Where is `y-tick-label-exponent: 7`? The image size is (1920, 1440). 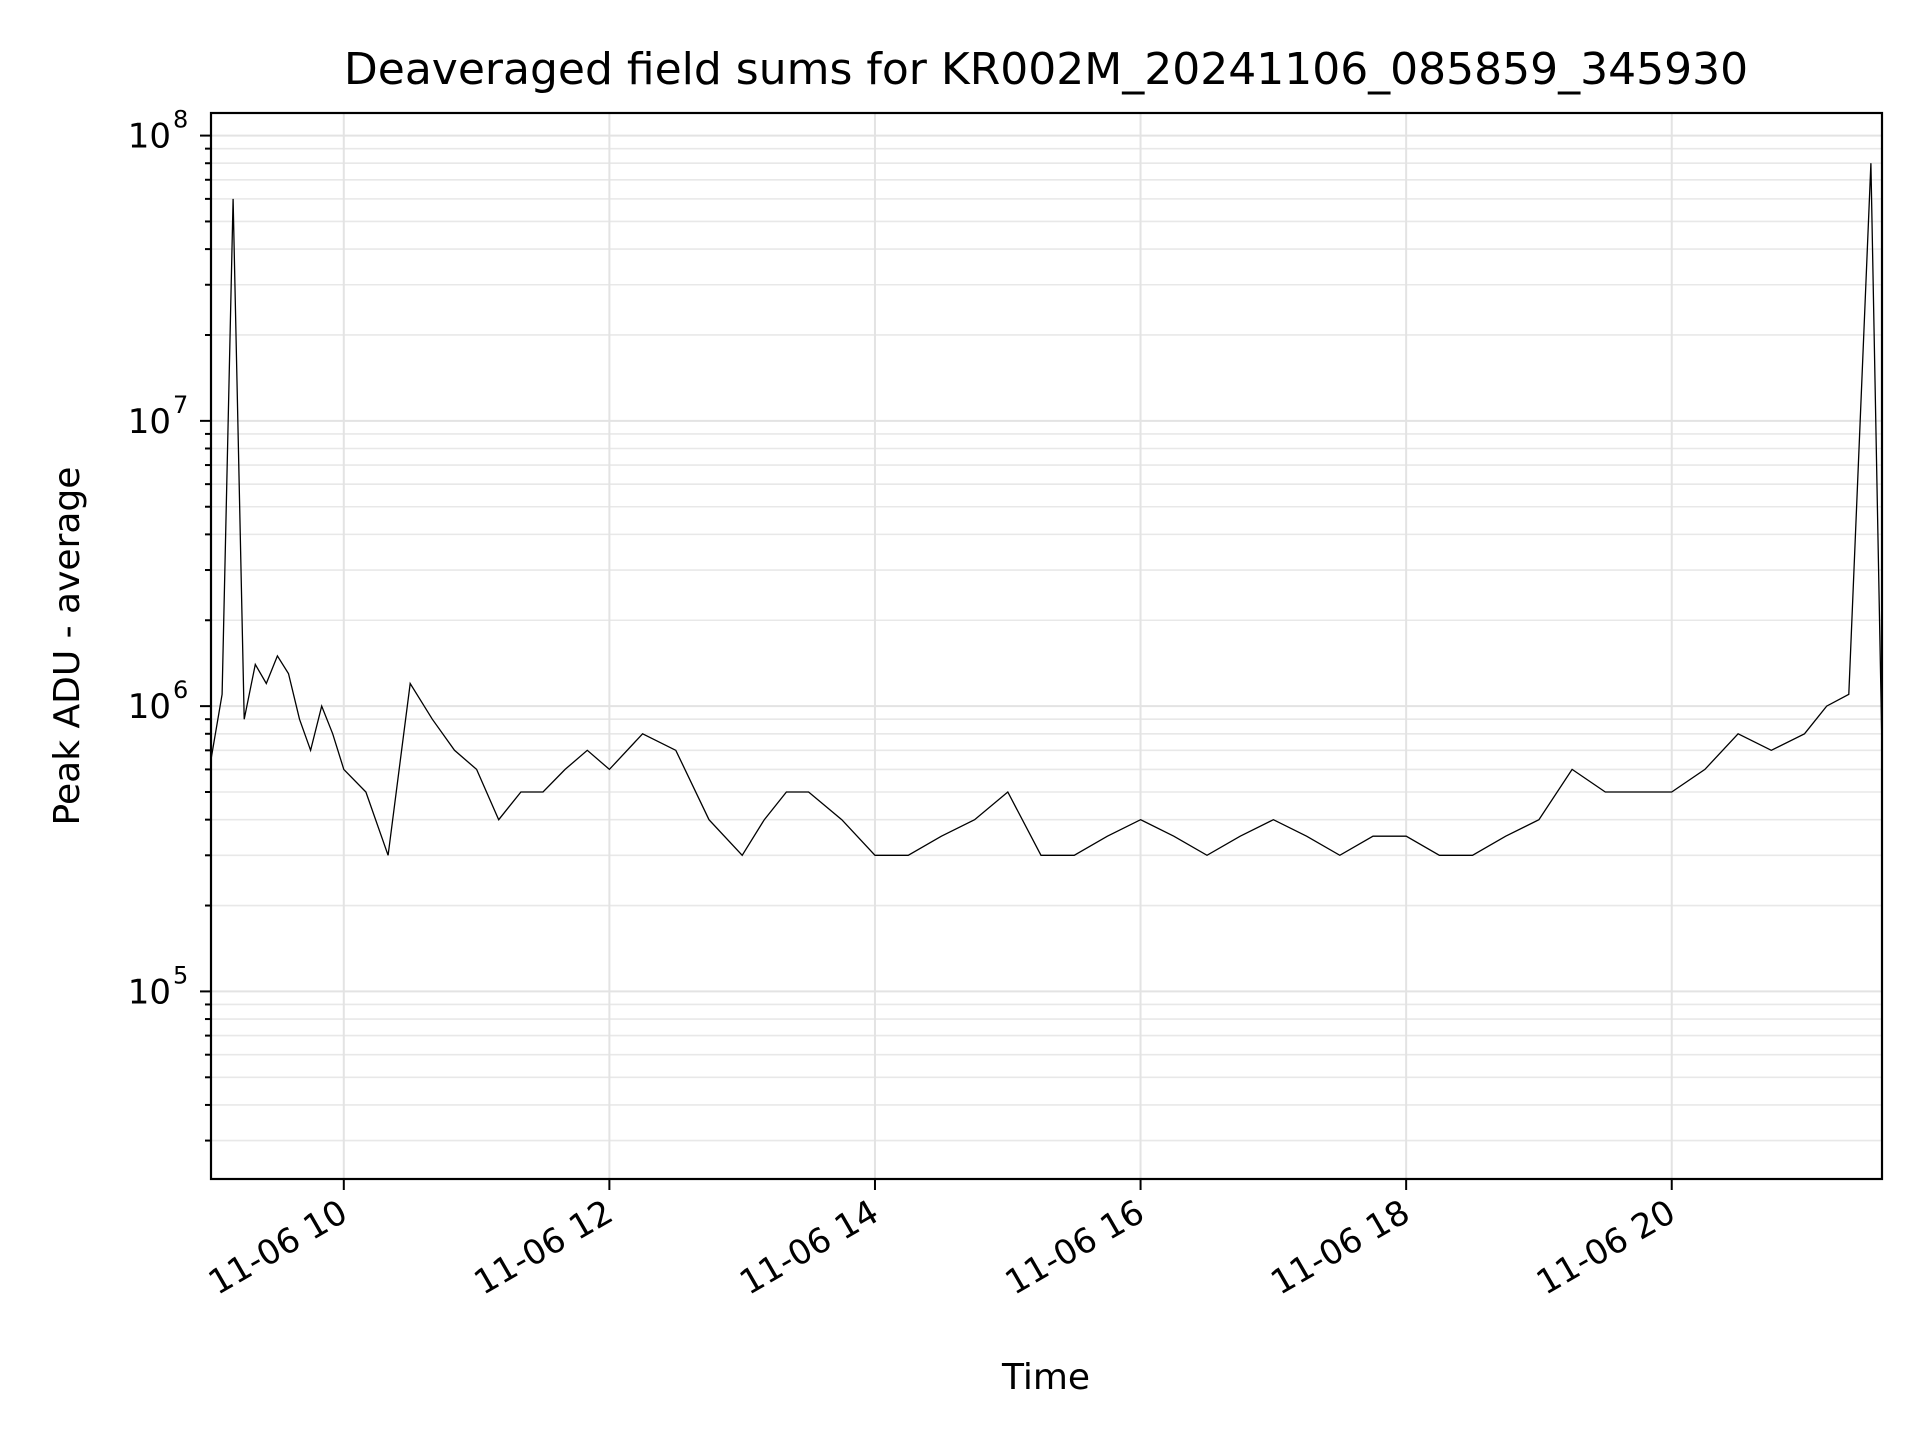 y-tick-label-exponent: 7 is located at coordinates (180, 405).